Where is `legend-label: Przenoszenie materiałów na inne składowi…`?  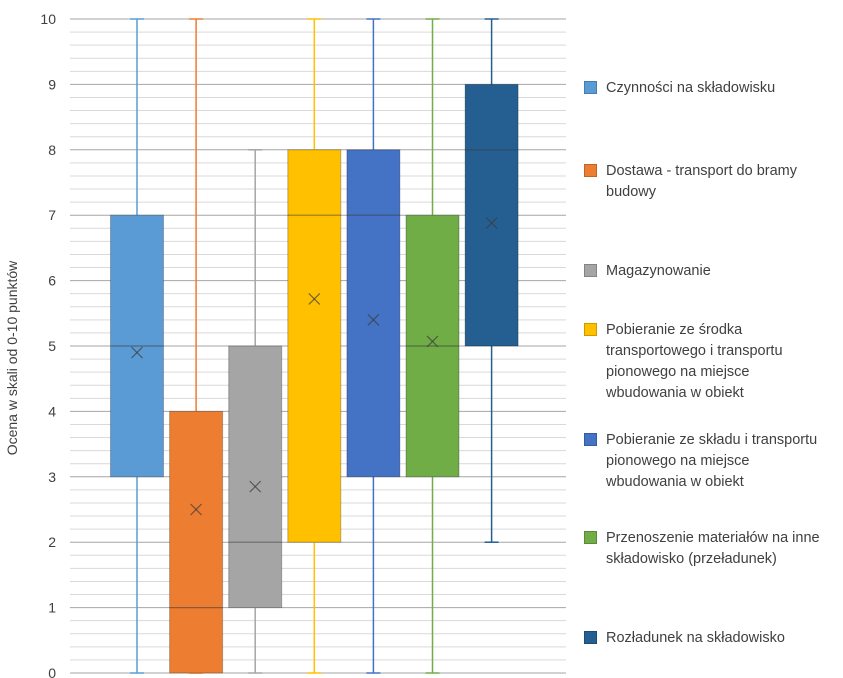 legend-label: Przenoszenie materiałów na inne składowi… is located at coordinates (713, 548).